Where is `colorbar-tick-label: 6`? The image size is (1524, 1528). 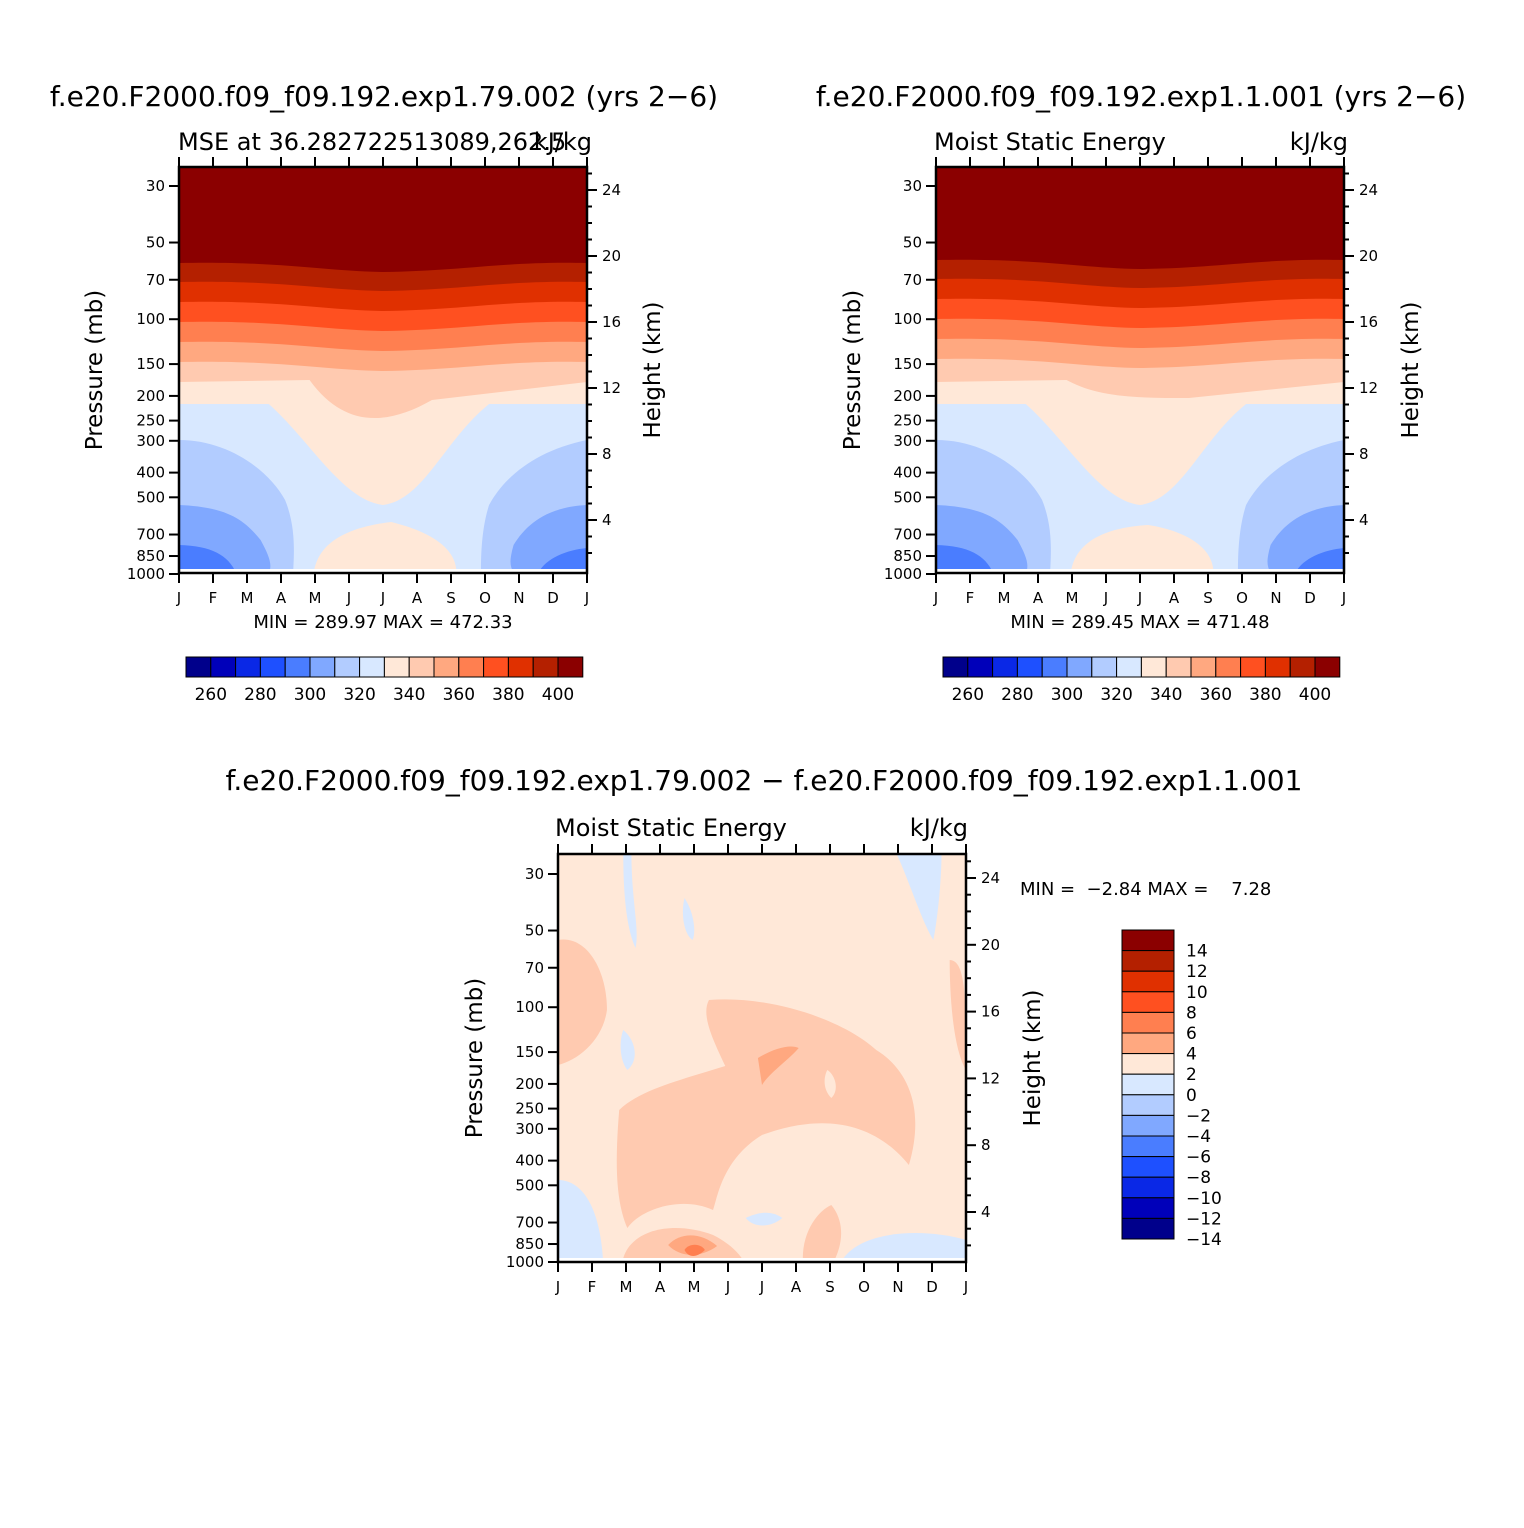 colorbar-tick-label: 6 is located at coordinates (1191, 1034).